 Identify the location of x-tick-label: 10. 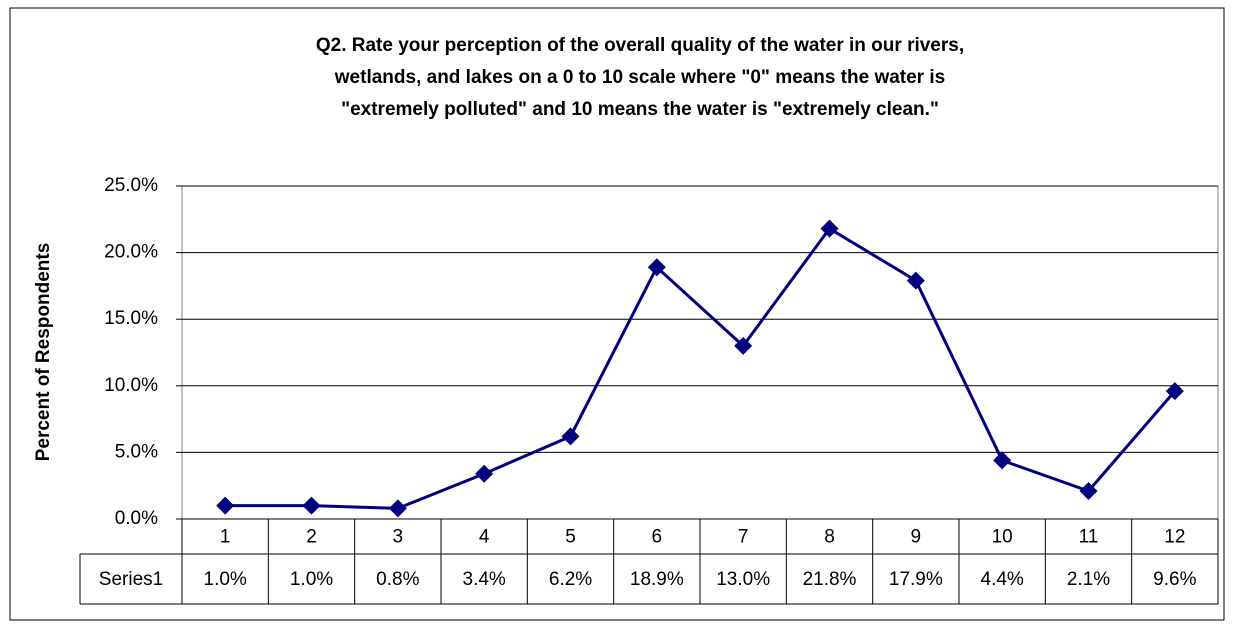
(1002, 537).